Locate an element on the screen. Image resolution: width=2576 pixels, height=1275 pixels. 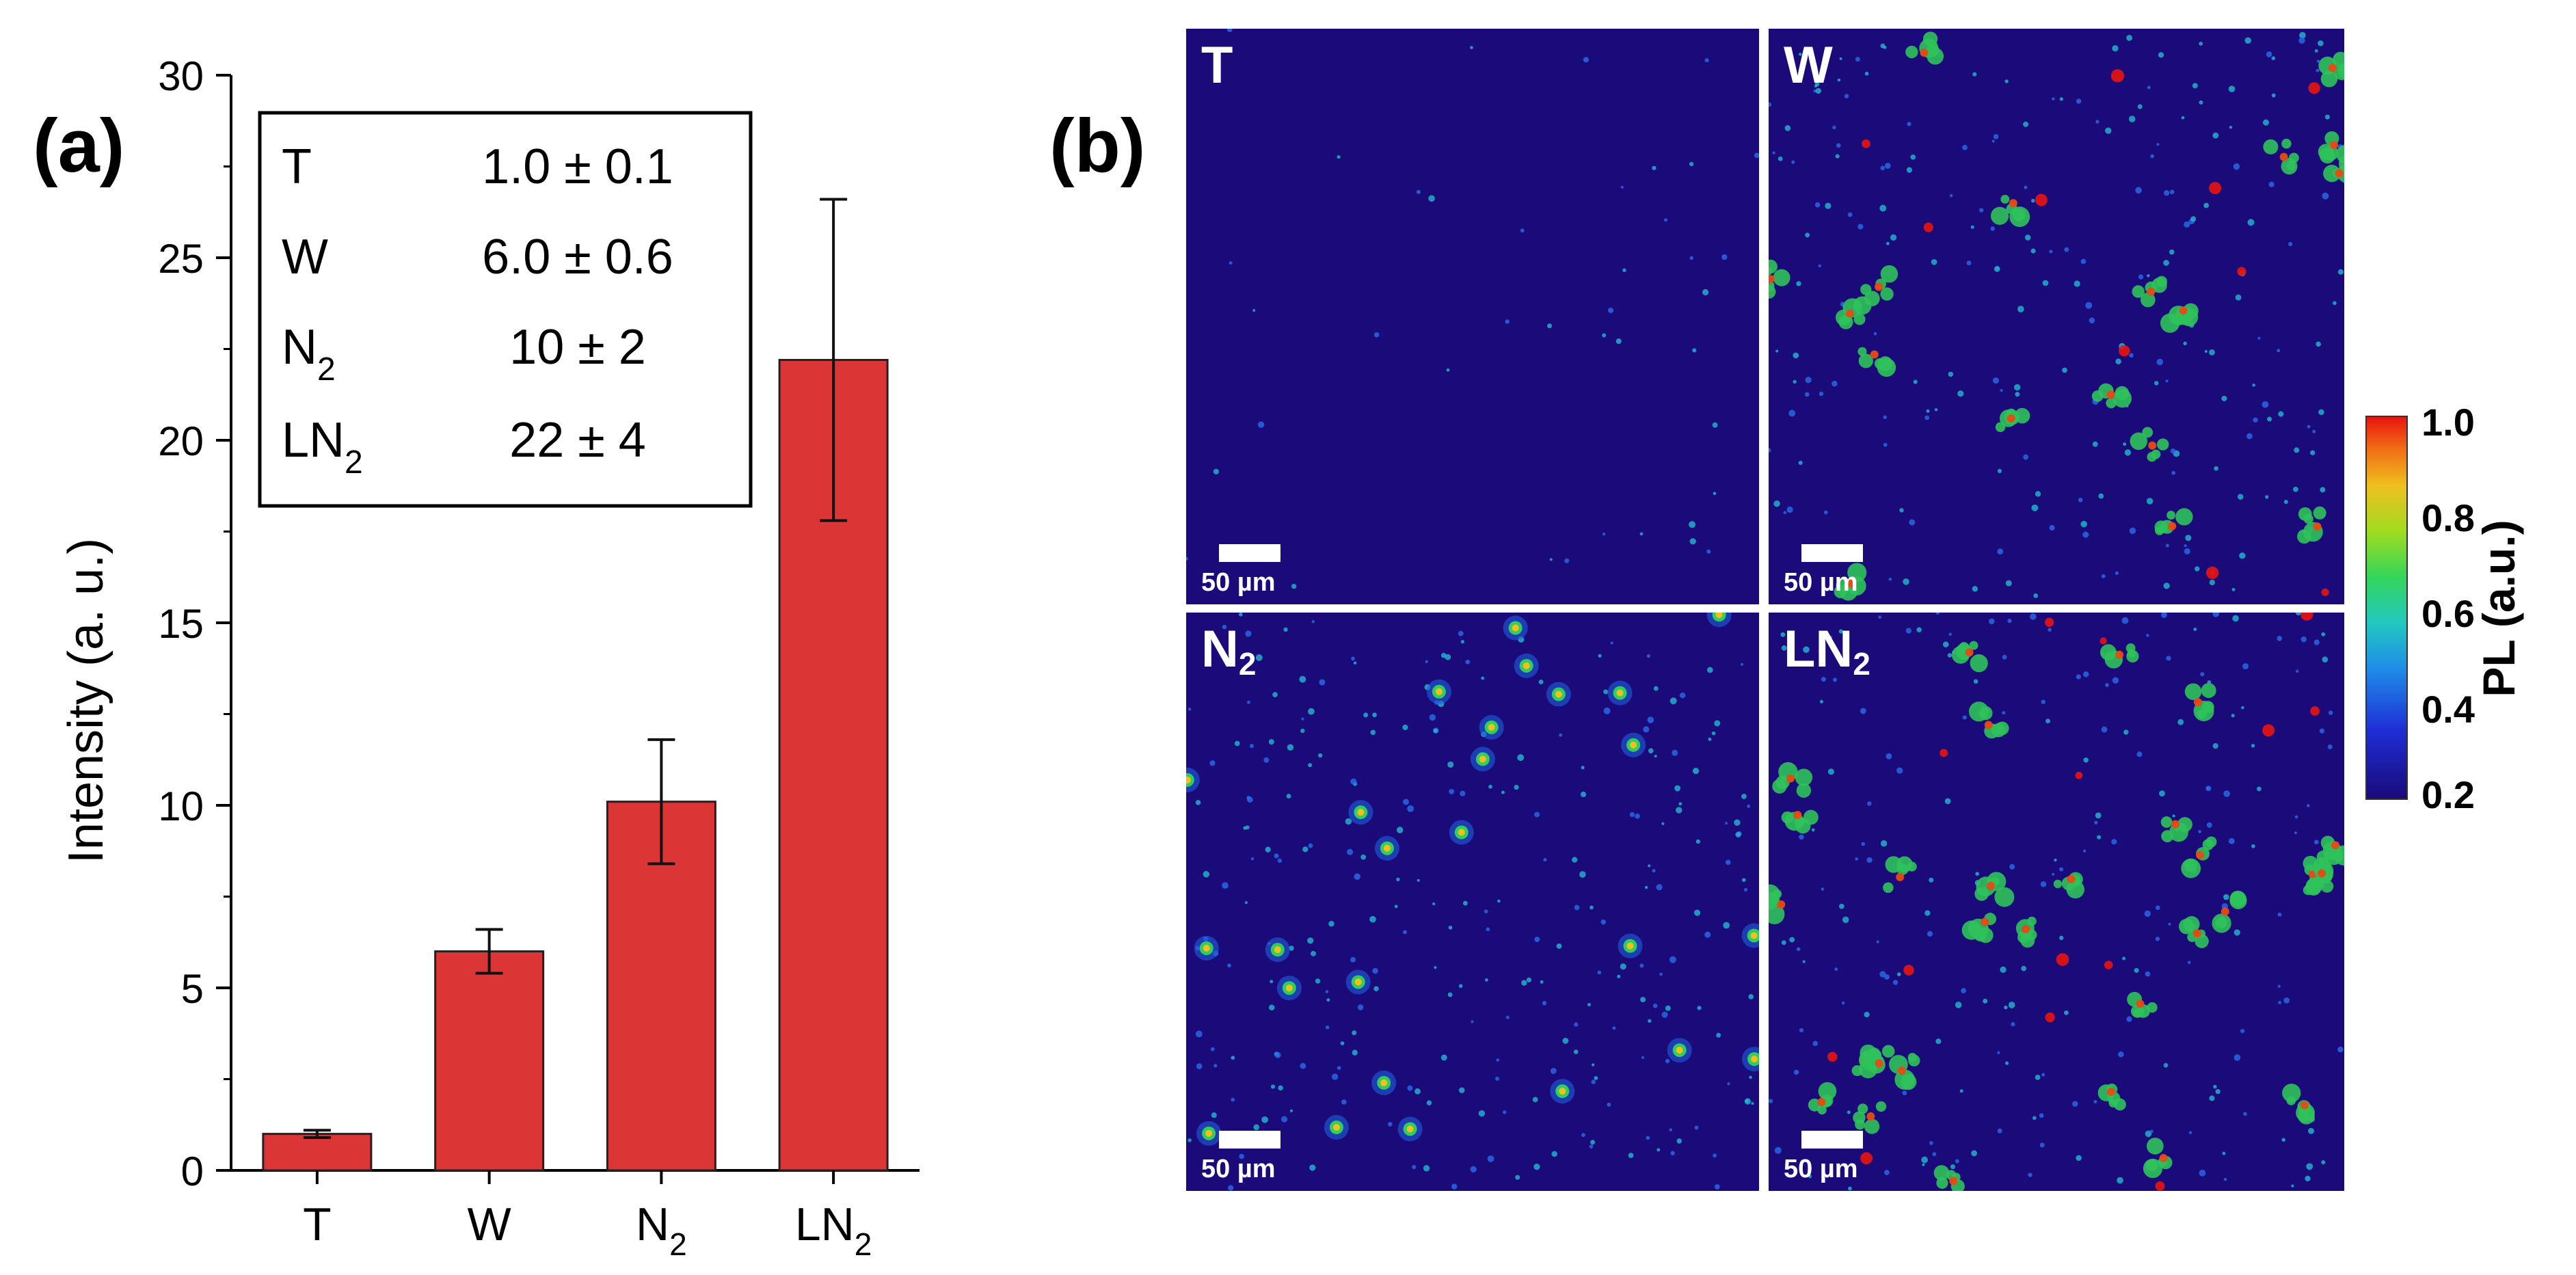
pl-map-title: N2 is located at coordinates (1229, 651).